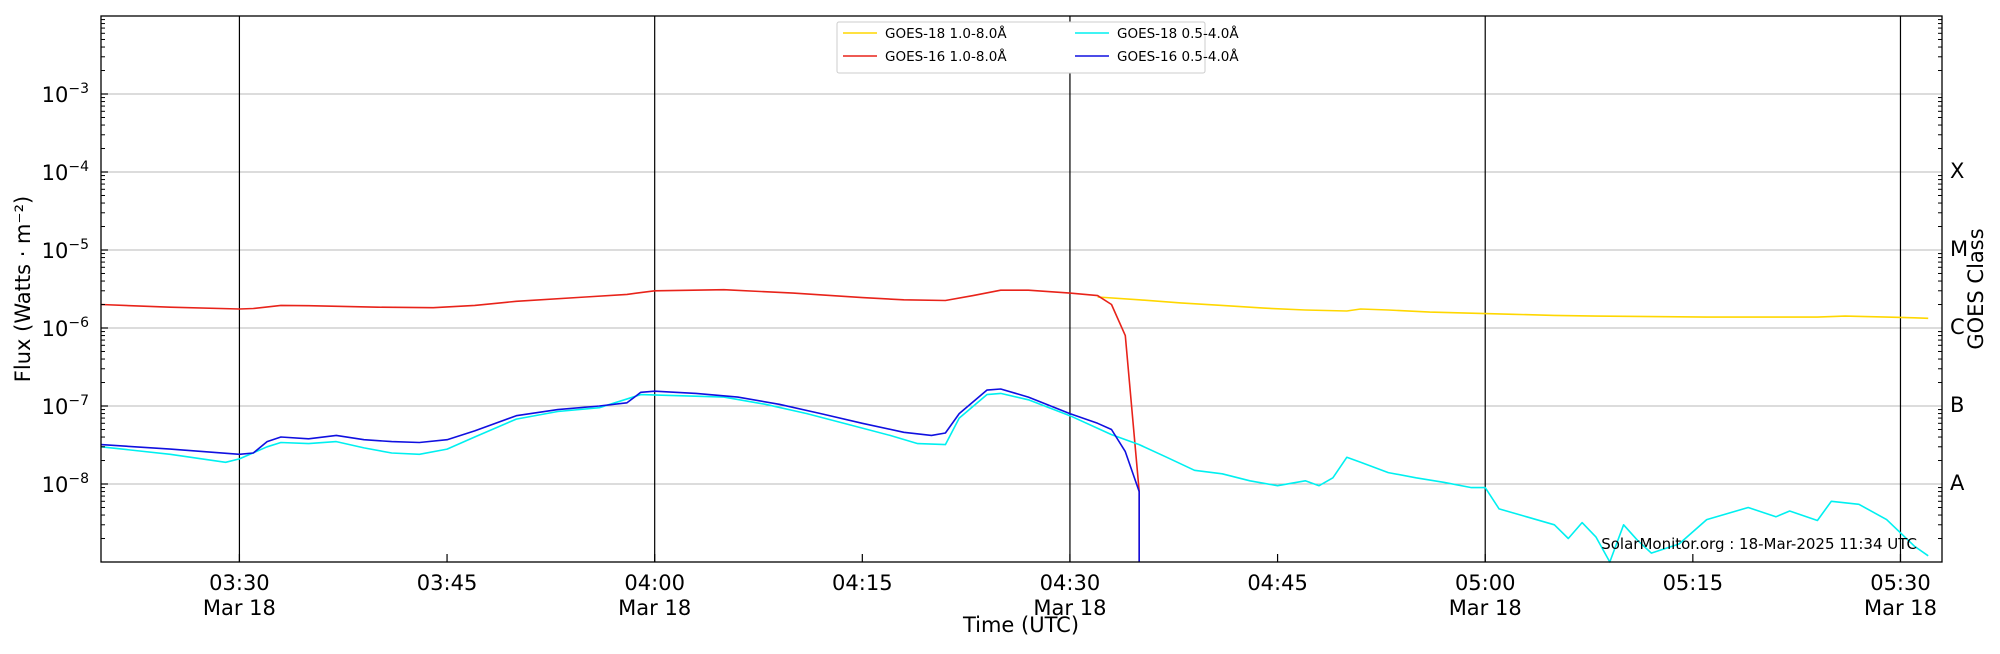  What do you see at coordinates (946, 33) in the screenshot?
I see `legend-label: GOES-18 1.0-8.0Å` at bounding box center [946, 33].